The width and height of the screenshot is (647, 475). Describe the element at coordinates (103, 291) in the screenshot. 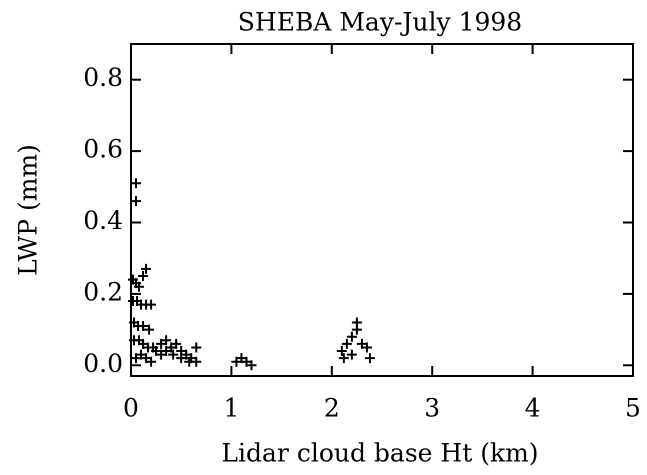

I see `y-tick-label: 0.2` at that location.